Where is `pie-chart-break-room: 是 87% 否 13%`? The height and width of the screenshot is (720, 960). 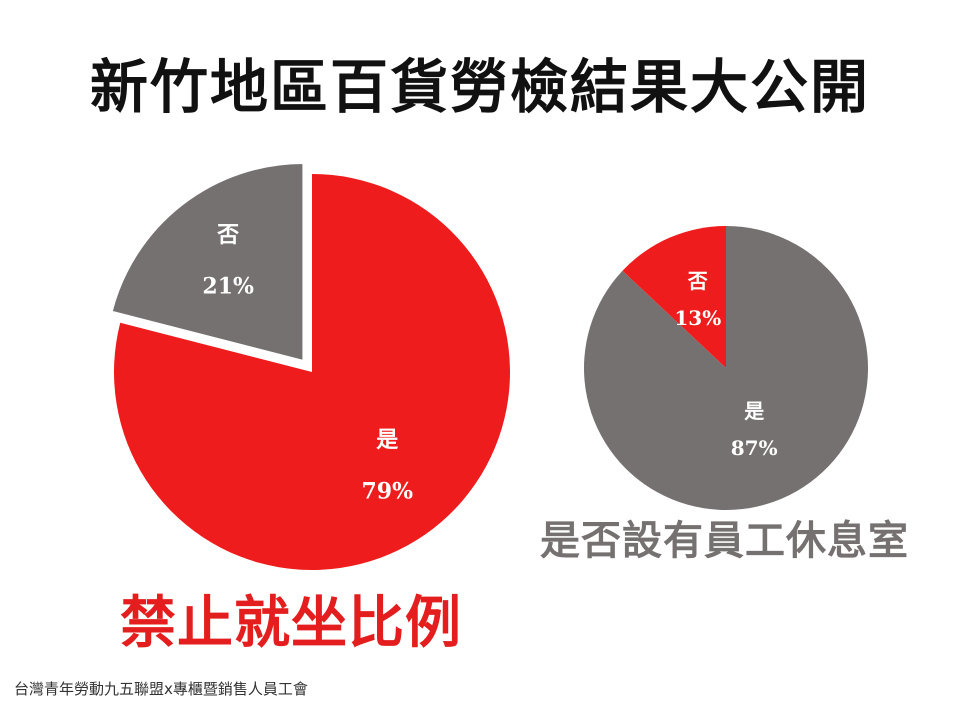
pie-chart-break-room: 是 87% 否 13% is located at coordinates (726, 368).